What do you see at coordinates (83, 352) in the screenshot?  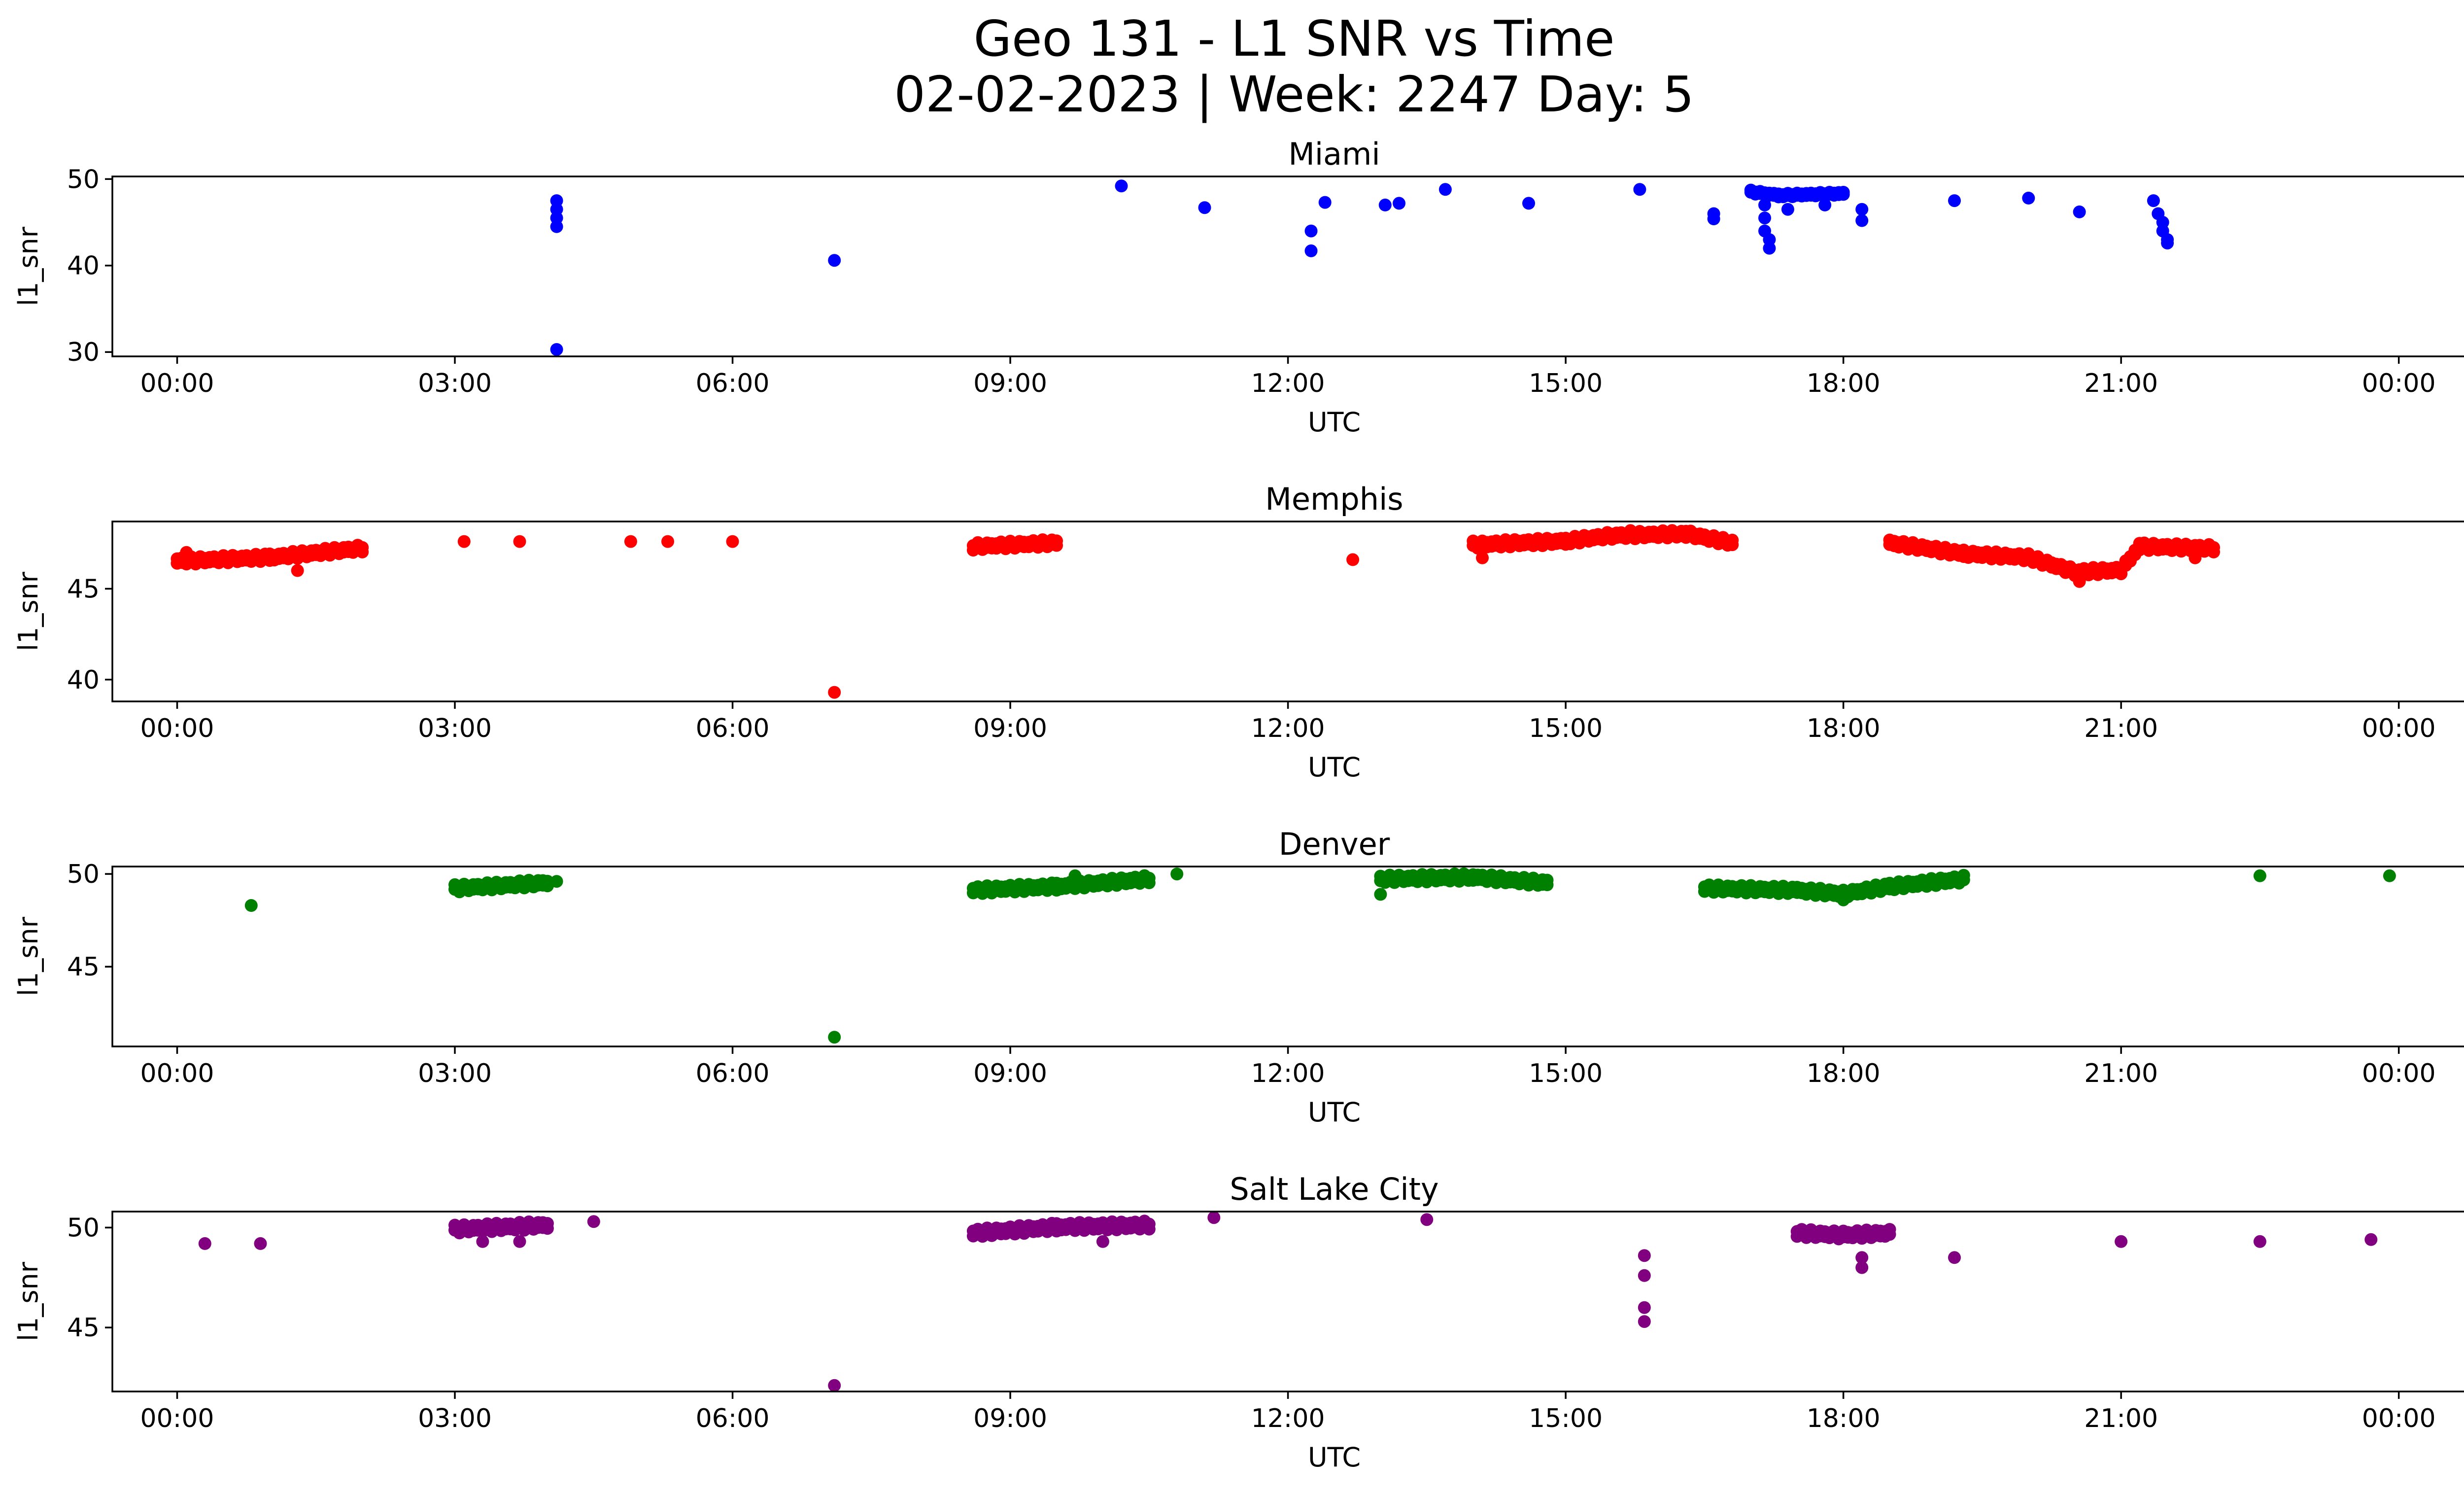 I see `y-tick-label: 30` at bounding box center [83, 352].